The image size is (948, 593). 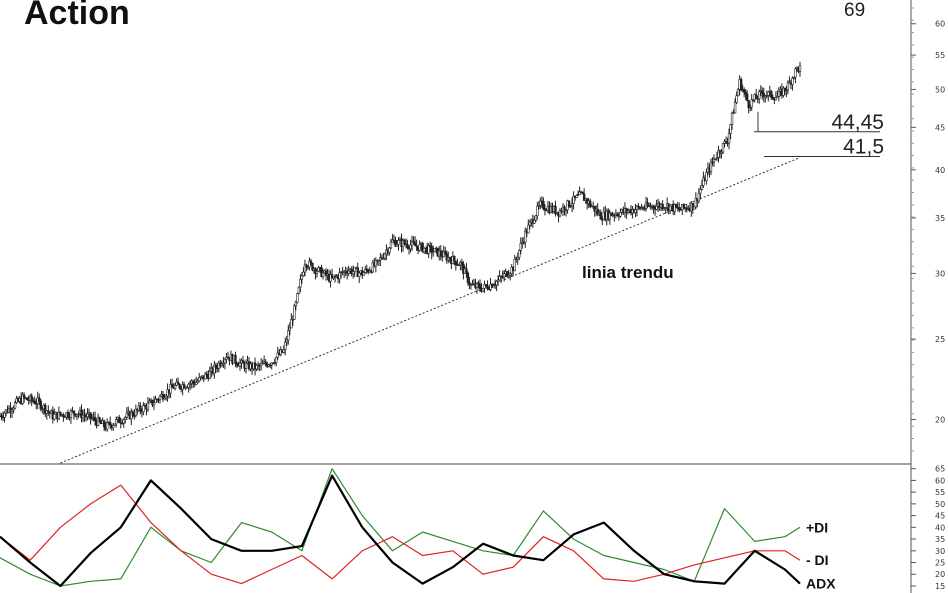 I want to click on price-tick-label: 35, so click(x=940, y=218).